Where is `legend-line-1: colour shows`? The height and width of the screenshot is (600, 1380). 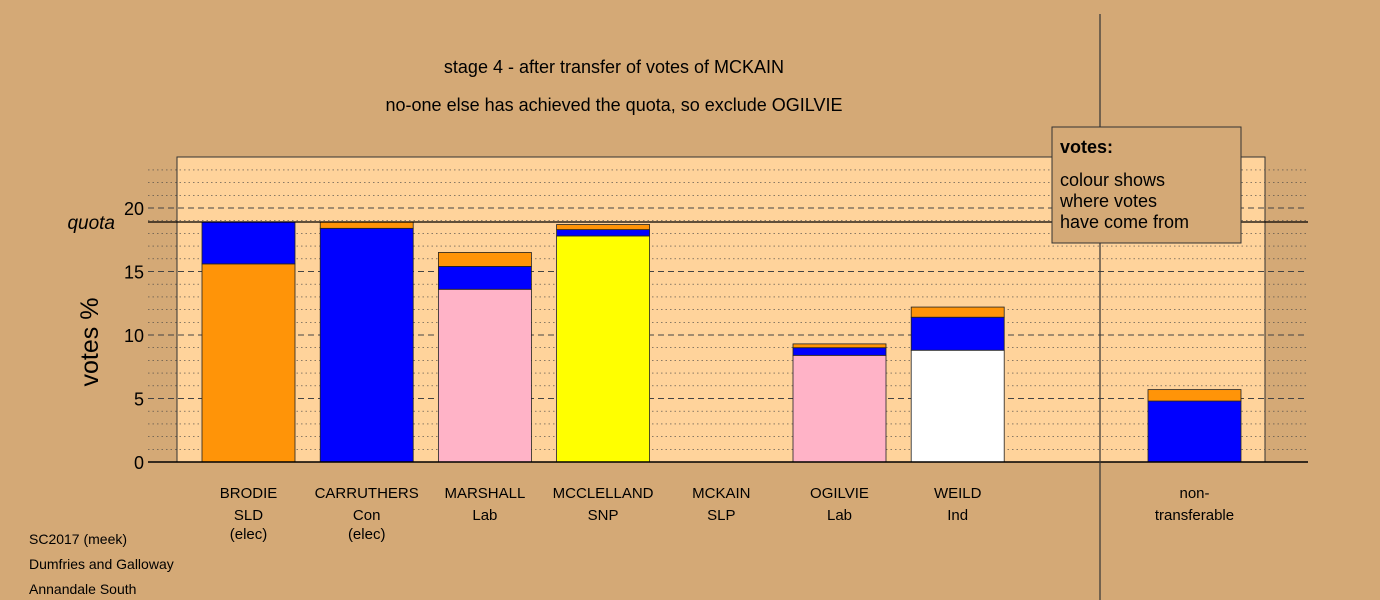
legend-line-1: colour shows is located at coordinates (1112, 180).